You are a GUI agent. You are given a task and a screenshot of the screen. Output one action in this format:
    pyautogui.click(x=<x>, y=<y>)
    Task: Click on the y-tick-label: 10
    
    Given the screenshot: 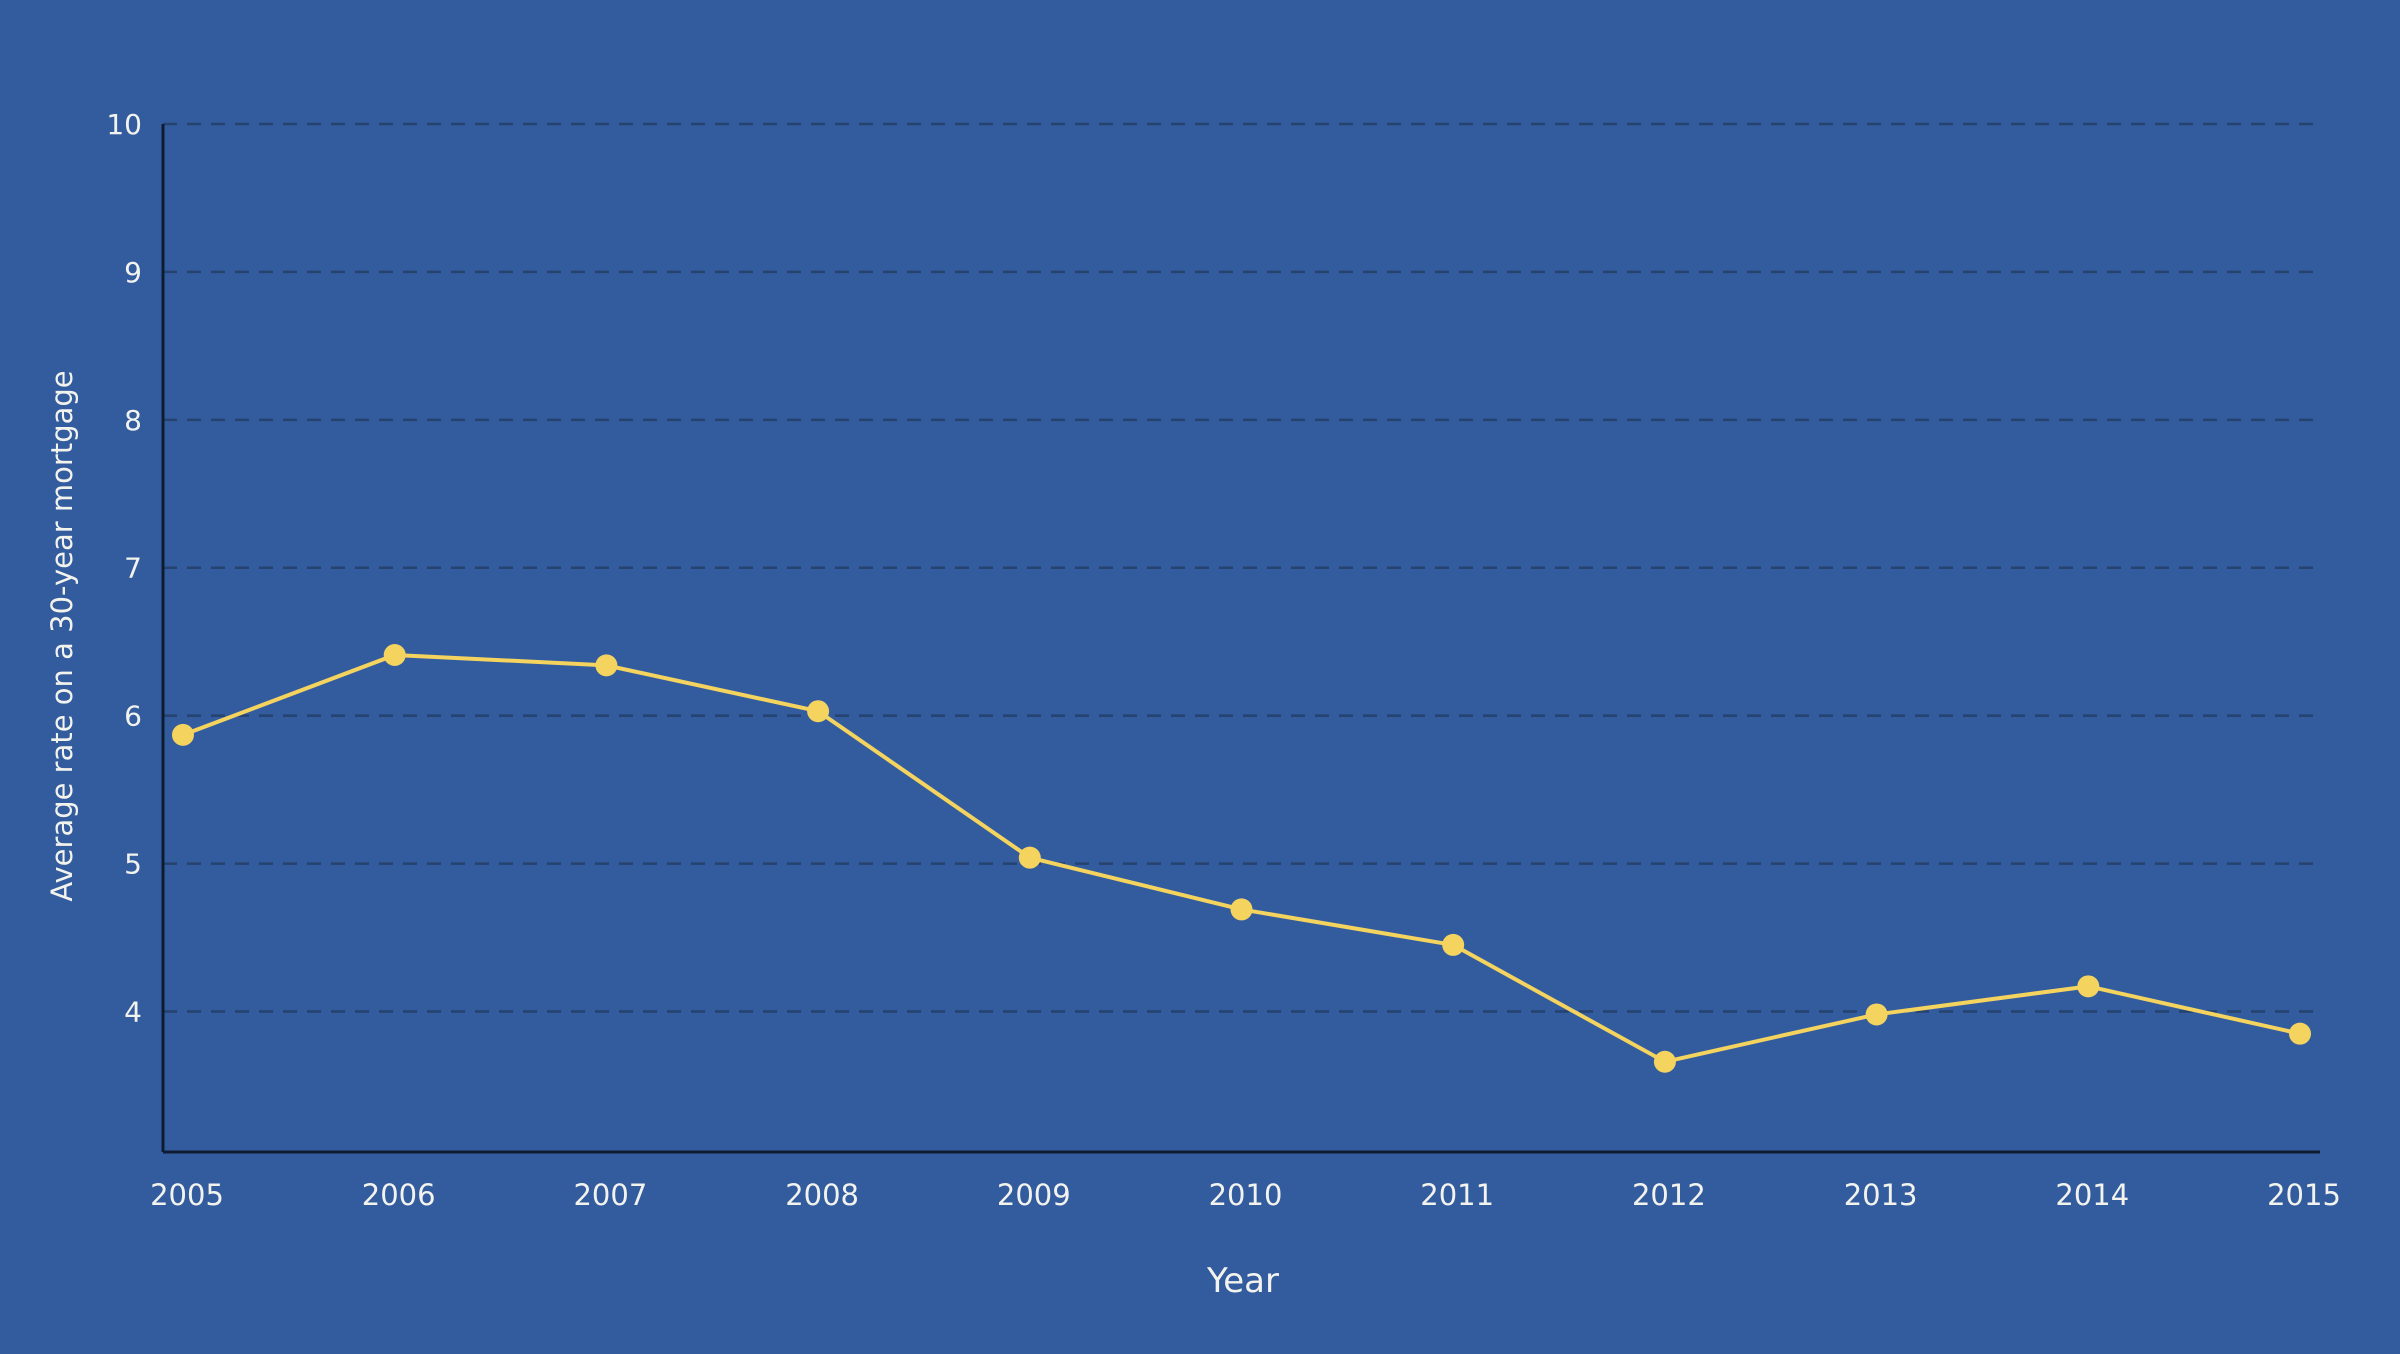 What is the action you would take?
    pyautogui.click(x=124, y=124)
    